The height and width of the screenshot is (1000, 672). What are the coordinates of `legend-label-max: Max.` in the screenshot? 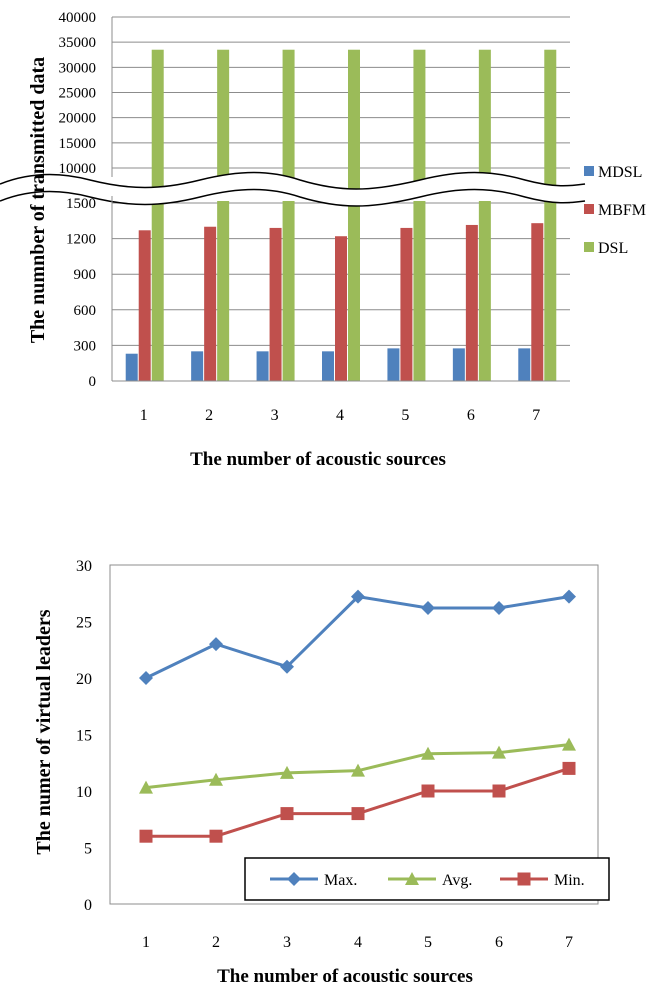 It's located at (340, 880).